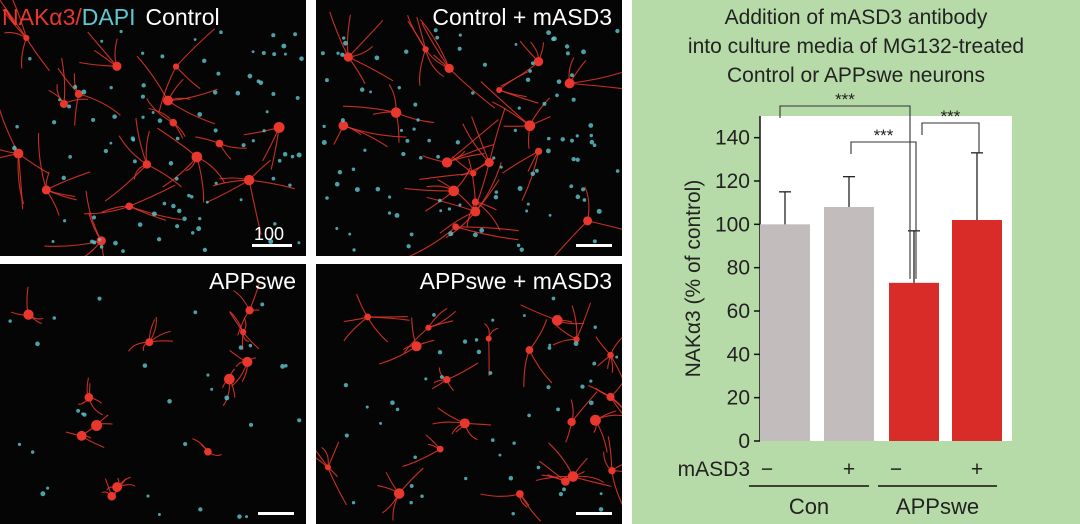 The image size is (1080, 524). What do you see at coordinates (269, 234) in the screenshot?
I see `scale-bar-value: 100` at bounding box center [269, 234].